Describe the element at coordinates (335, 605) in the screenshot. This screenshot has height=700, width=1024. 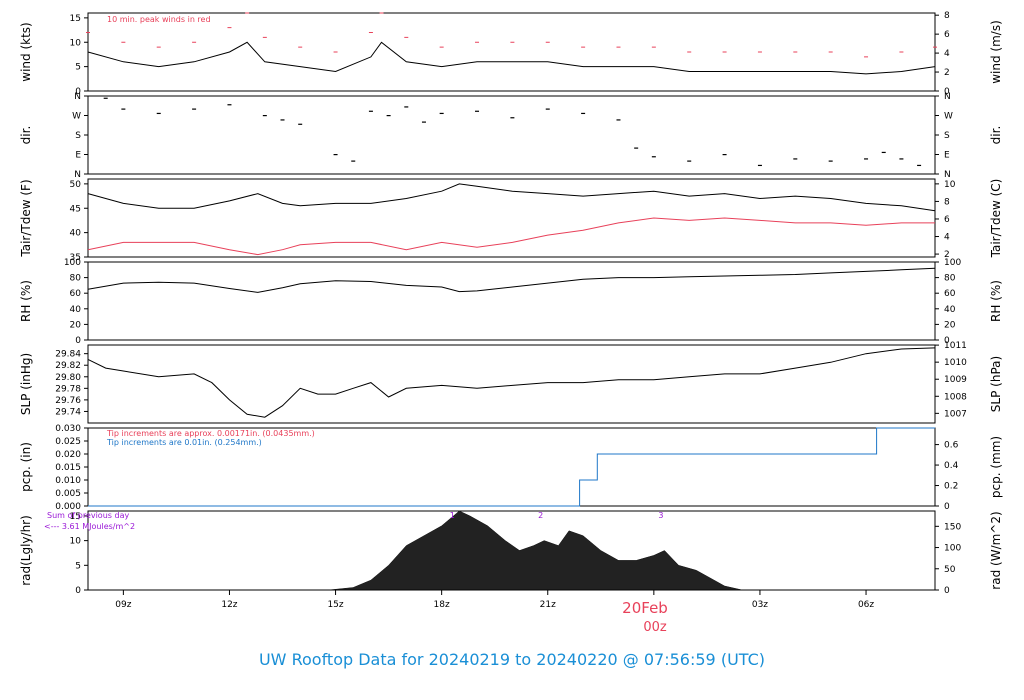
I see `x-tick-label: 15z` at that location.